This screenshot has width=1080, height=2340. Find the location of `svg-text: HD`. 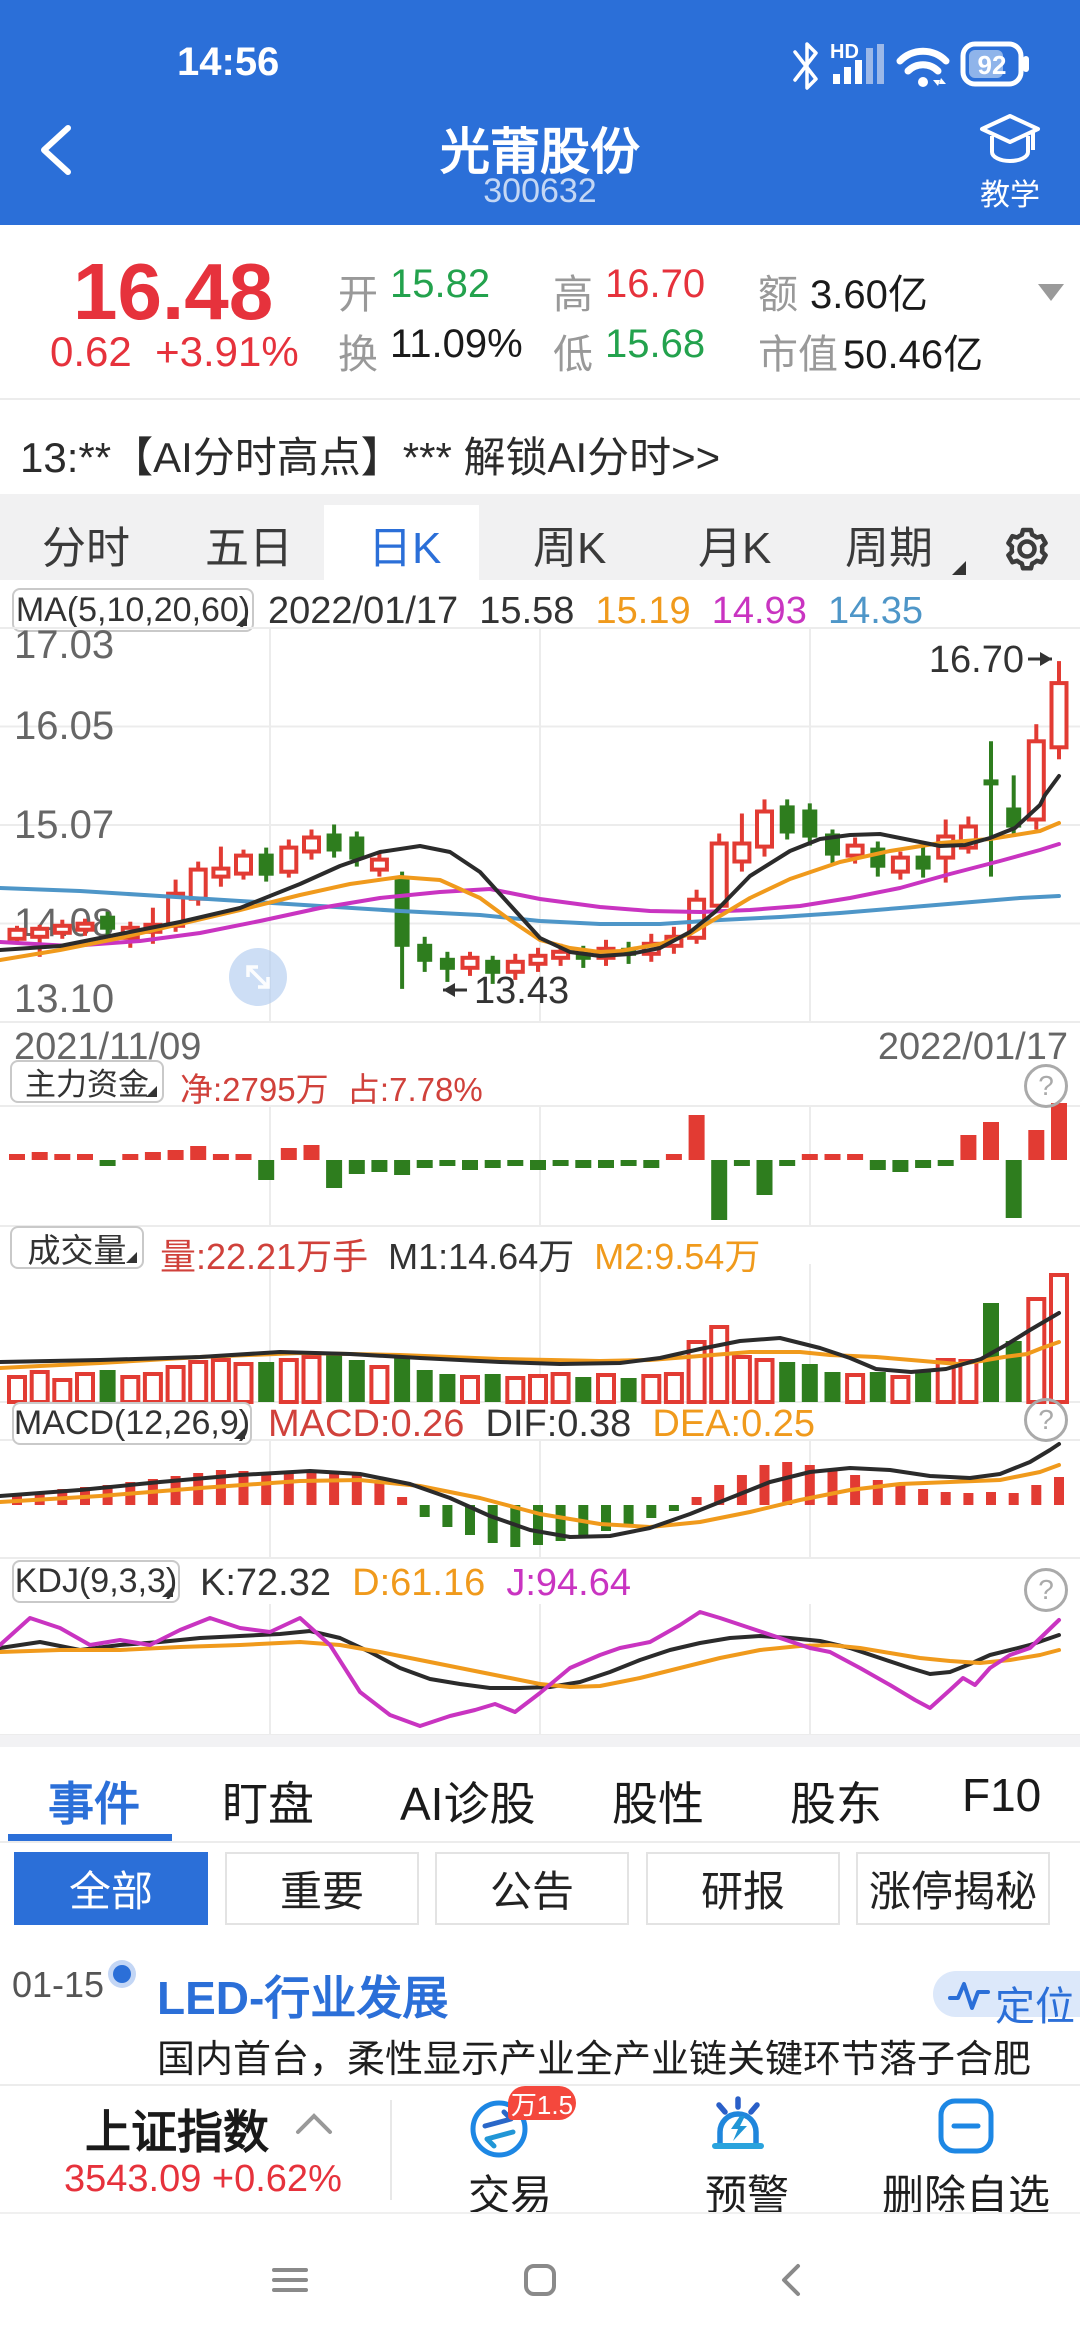

svg-text: HD is located at coordinates (844, 52).